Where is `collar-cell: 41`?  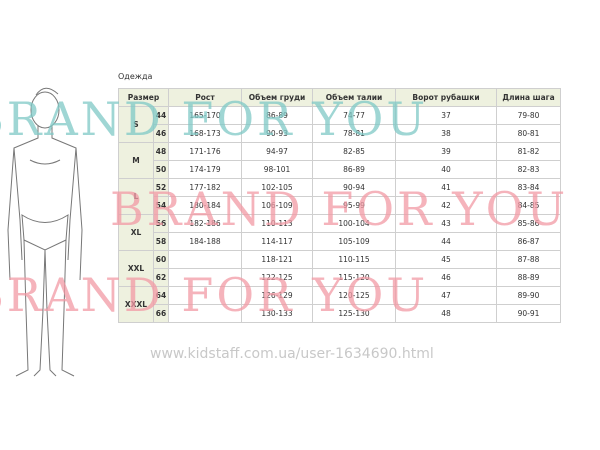
collar-cell: 41 is located at coordinates (446, 187).